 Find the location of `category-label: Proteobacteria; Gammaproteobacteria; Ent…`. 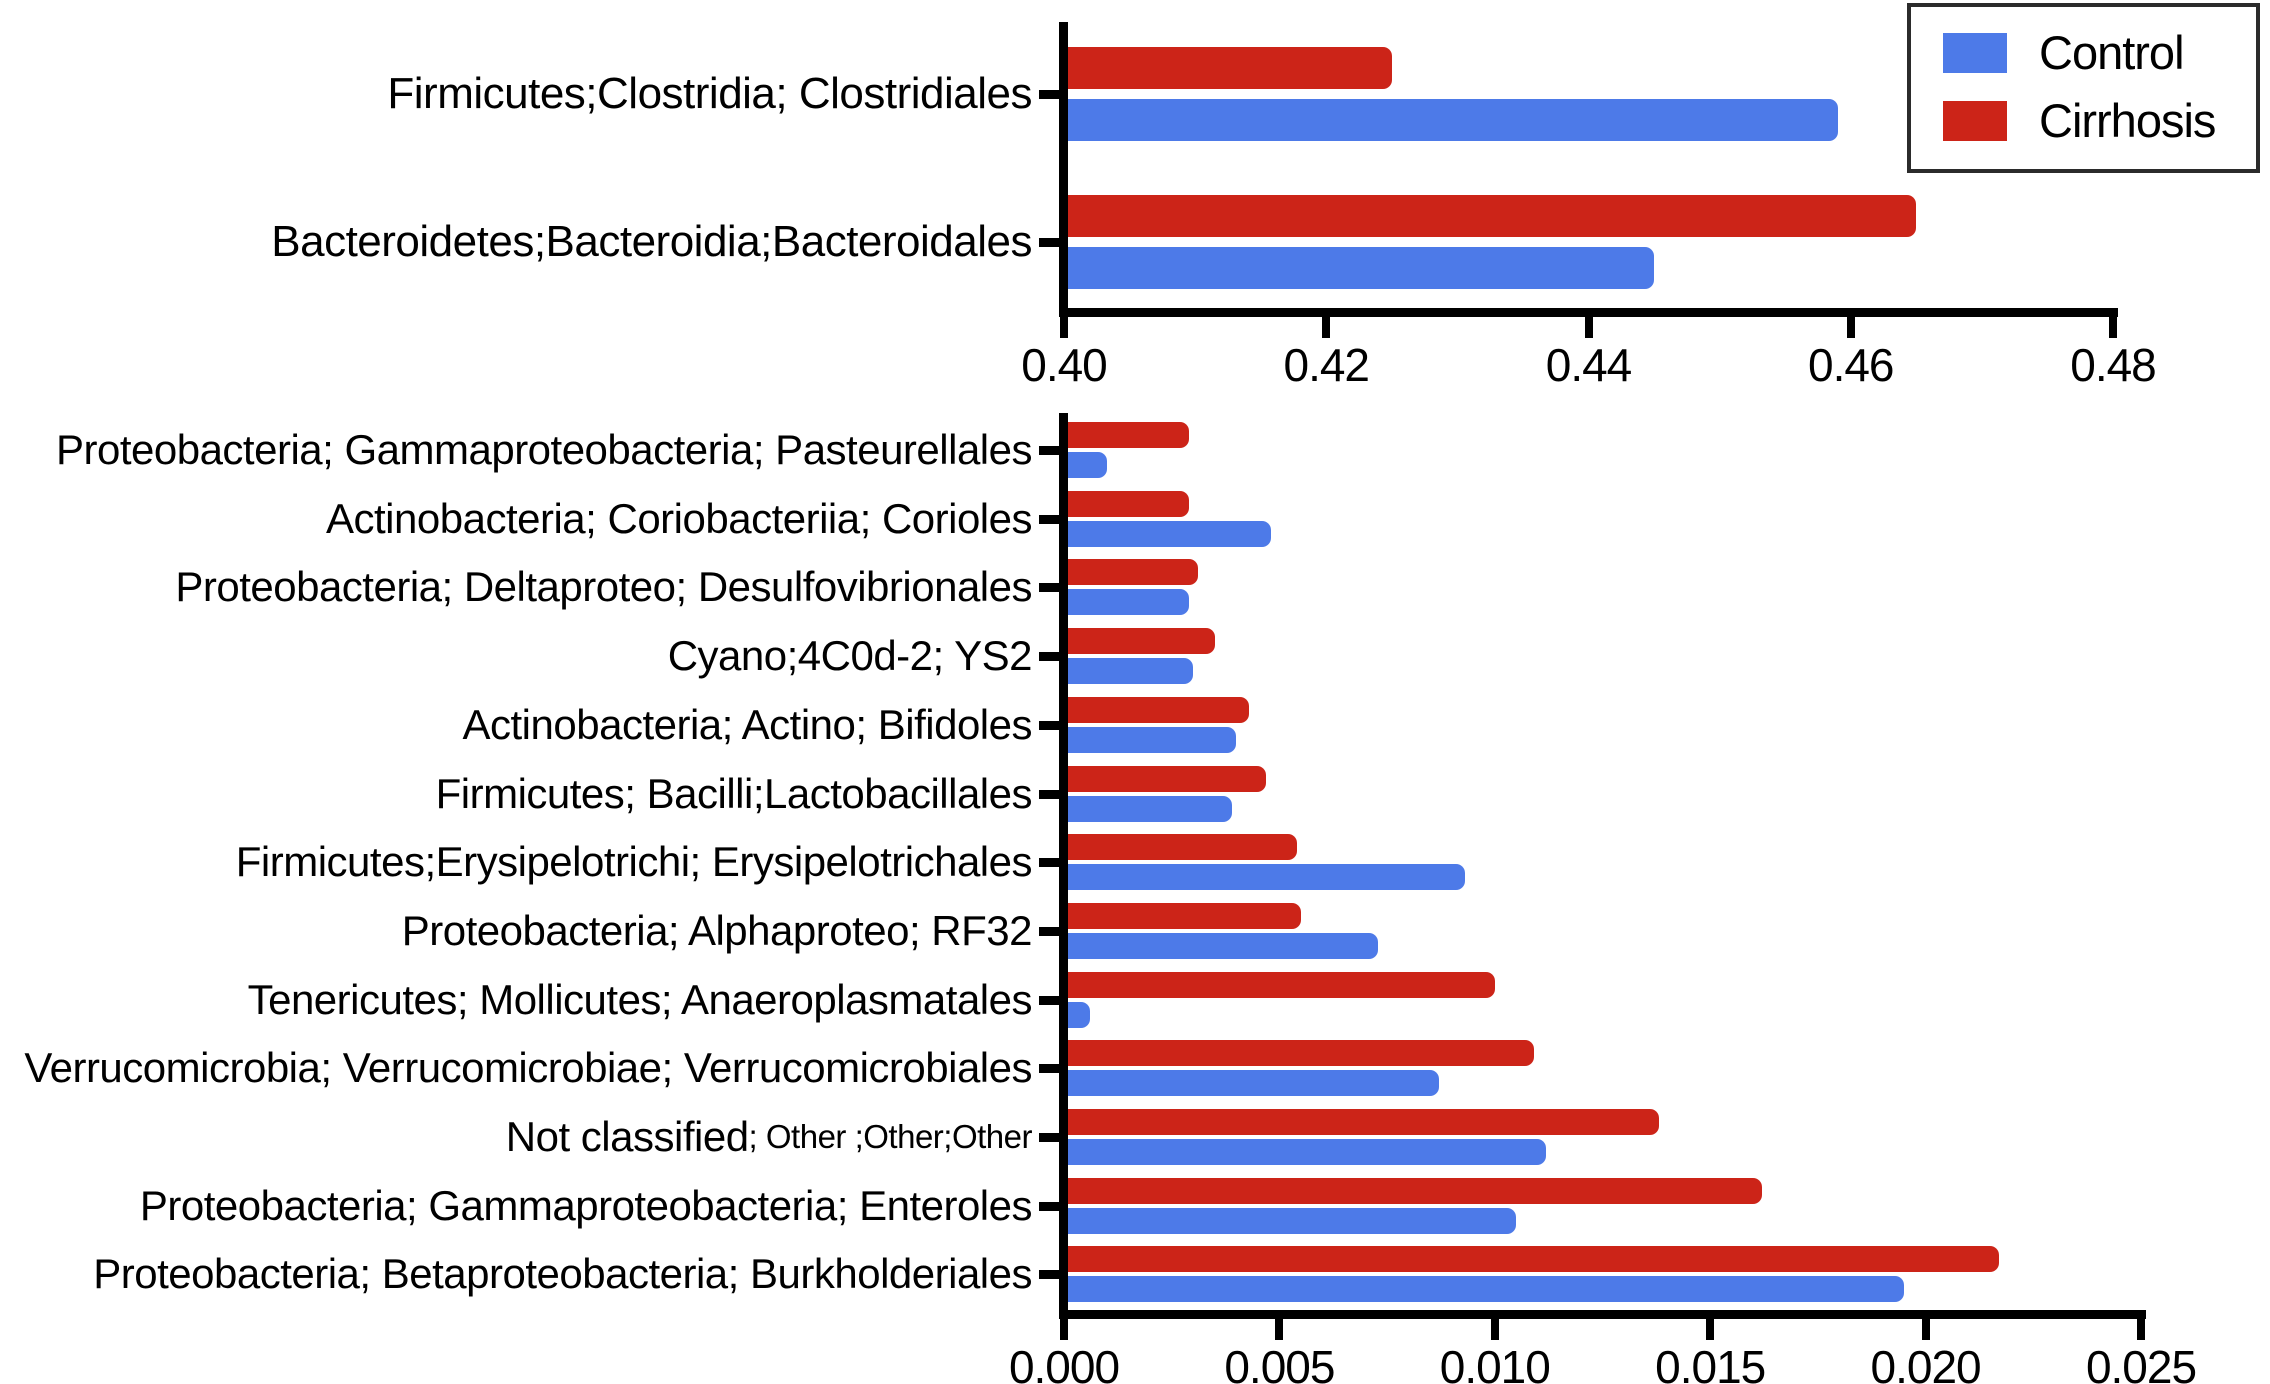

category-label: Proteobacteria; Gammaproteobacteria; Ent… is located at coordinates (518, 1206).